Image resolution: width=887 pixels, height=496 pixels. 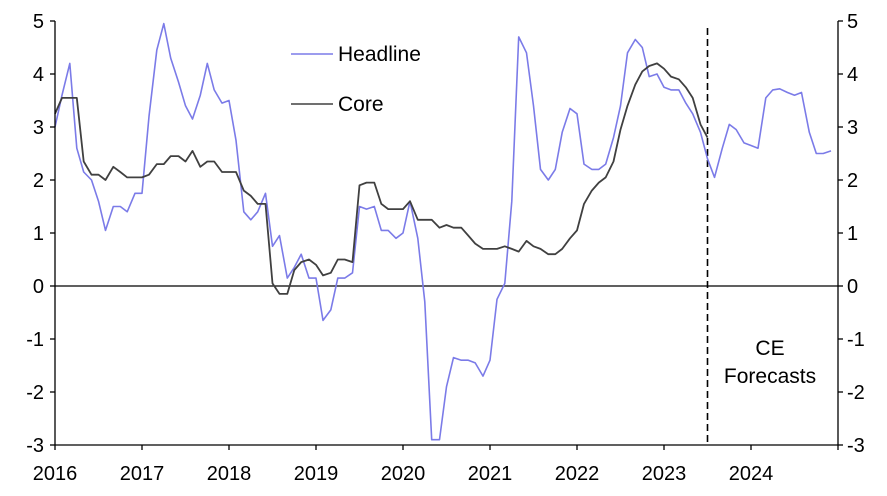 I want to click on y-tick-label-right: -1, so click(x=856, y=340).